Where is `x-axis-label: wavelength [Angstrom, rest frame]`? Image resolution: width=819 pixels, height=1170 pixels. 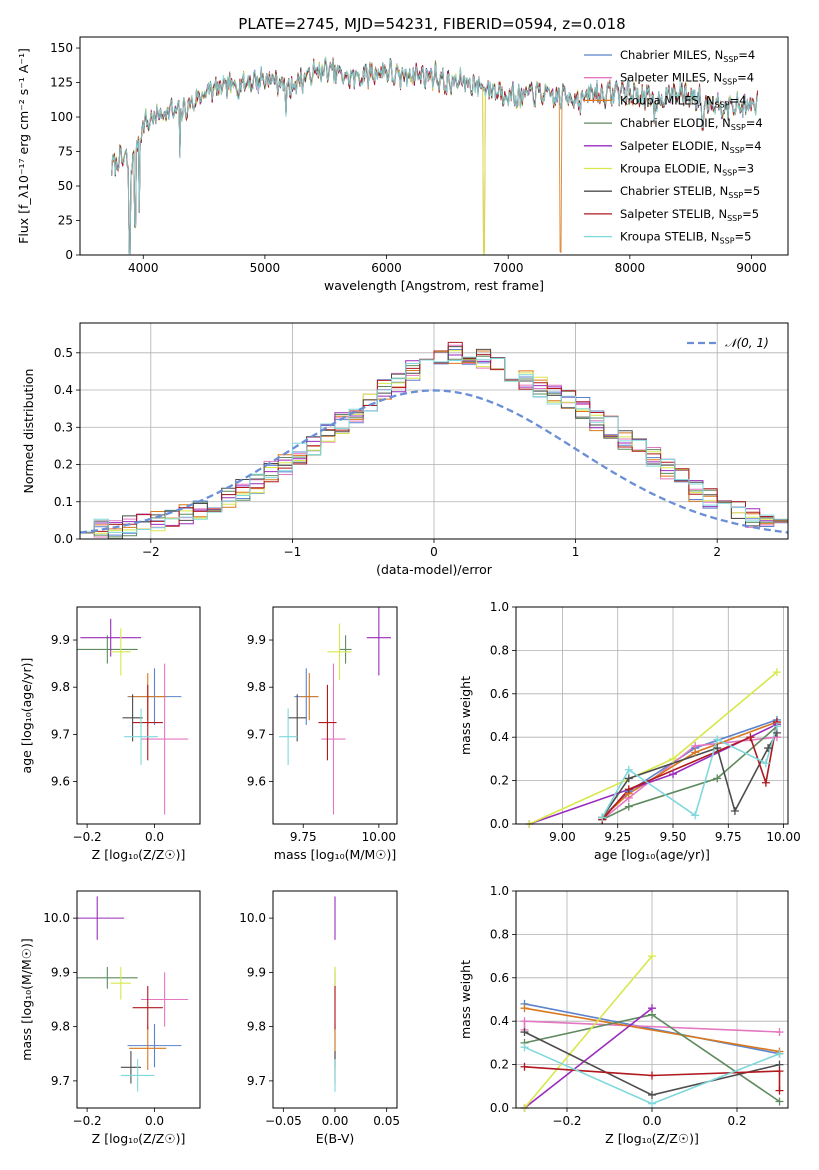
x-axis-label: wavelength [Angstrom, rest frame] is located at coordinates (434, 285).